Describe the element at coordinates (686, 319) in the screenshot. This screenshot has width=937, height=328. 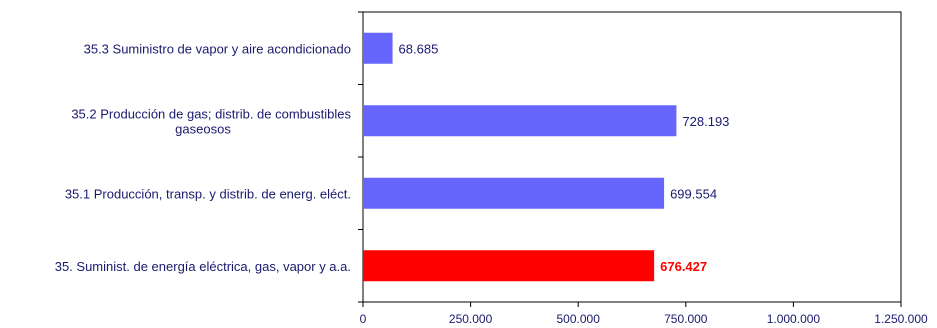
I see `x-tick-label-3: 750.000` at that location.